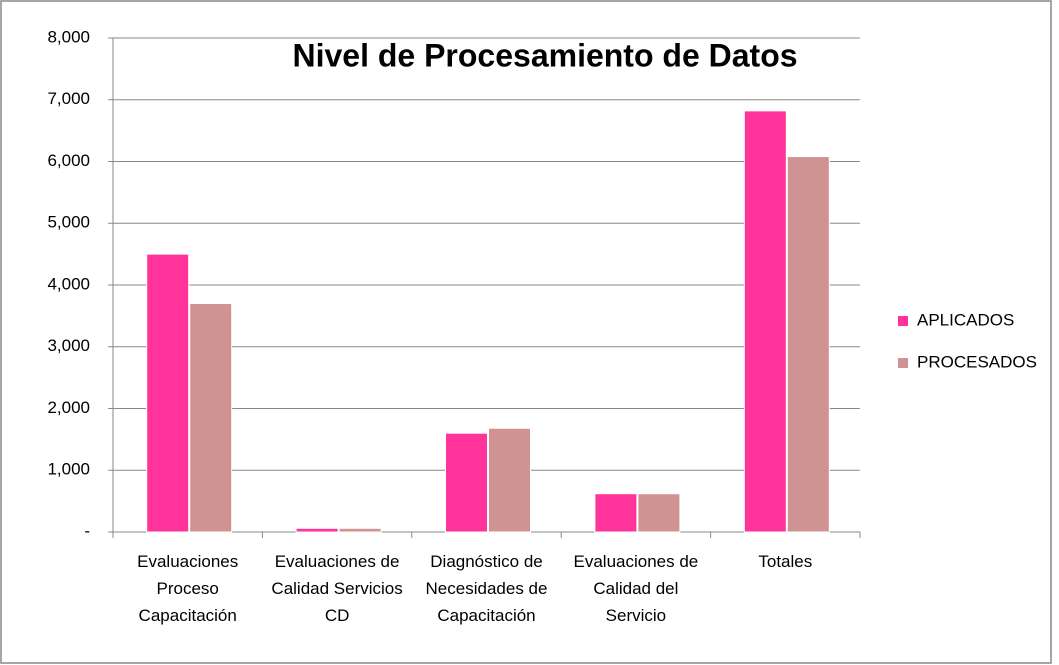  I want to click on y-tick-label: 7,000, so click(68, 98).